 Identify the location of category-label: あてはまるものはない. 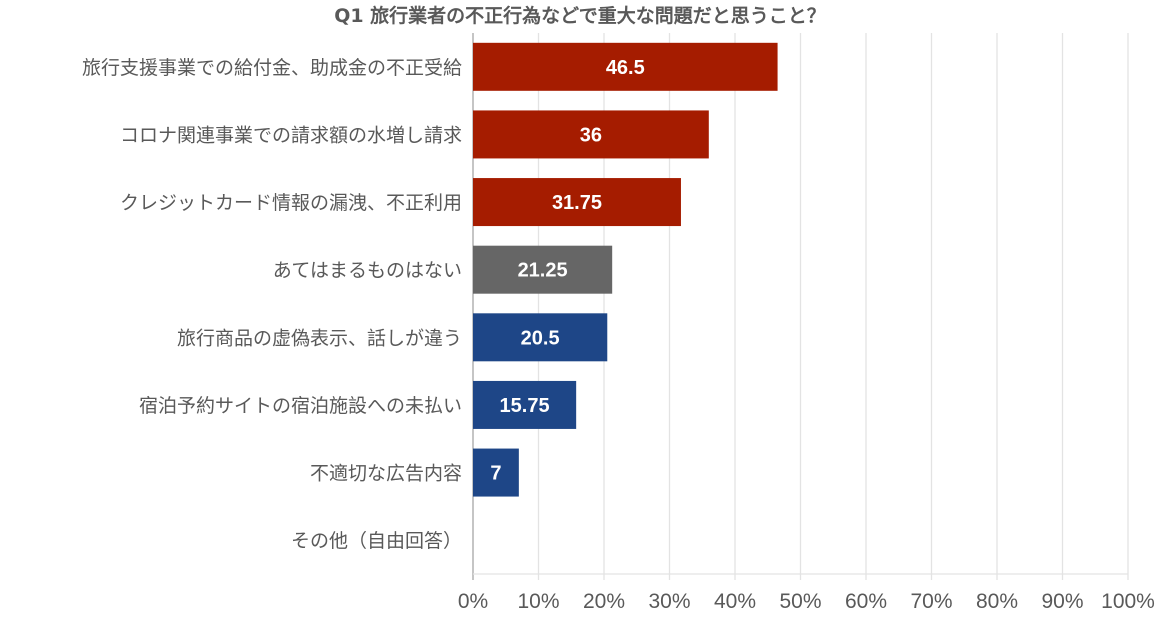
(367, 271).